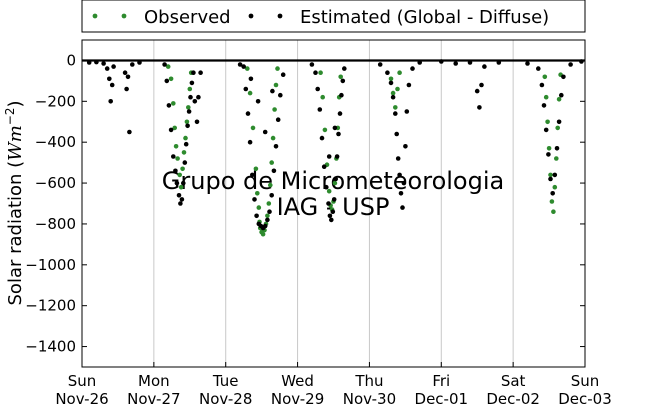 This screenshot has height=409, width=650. Describe the element at coordinates (441, 381) in the screenshot. I see `x-tick-label: Fri` at that location.